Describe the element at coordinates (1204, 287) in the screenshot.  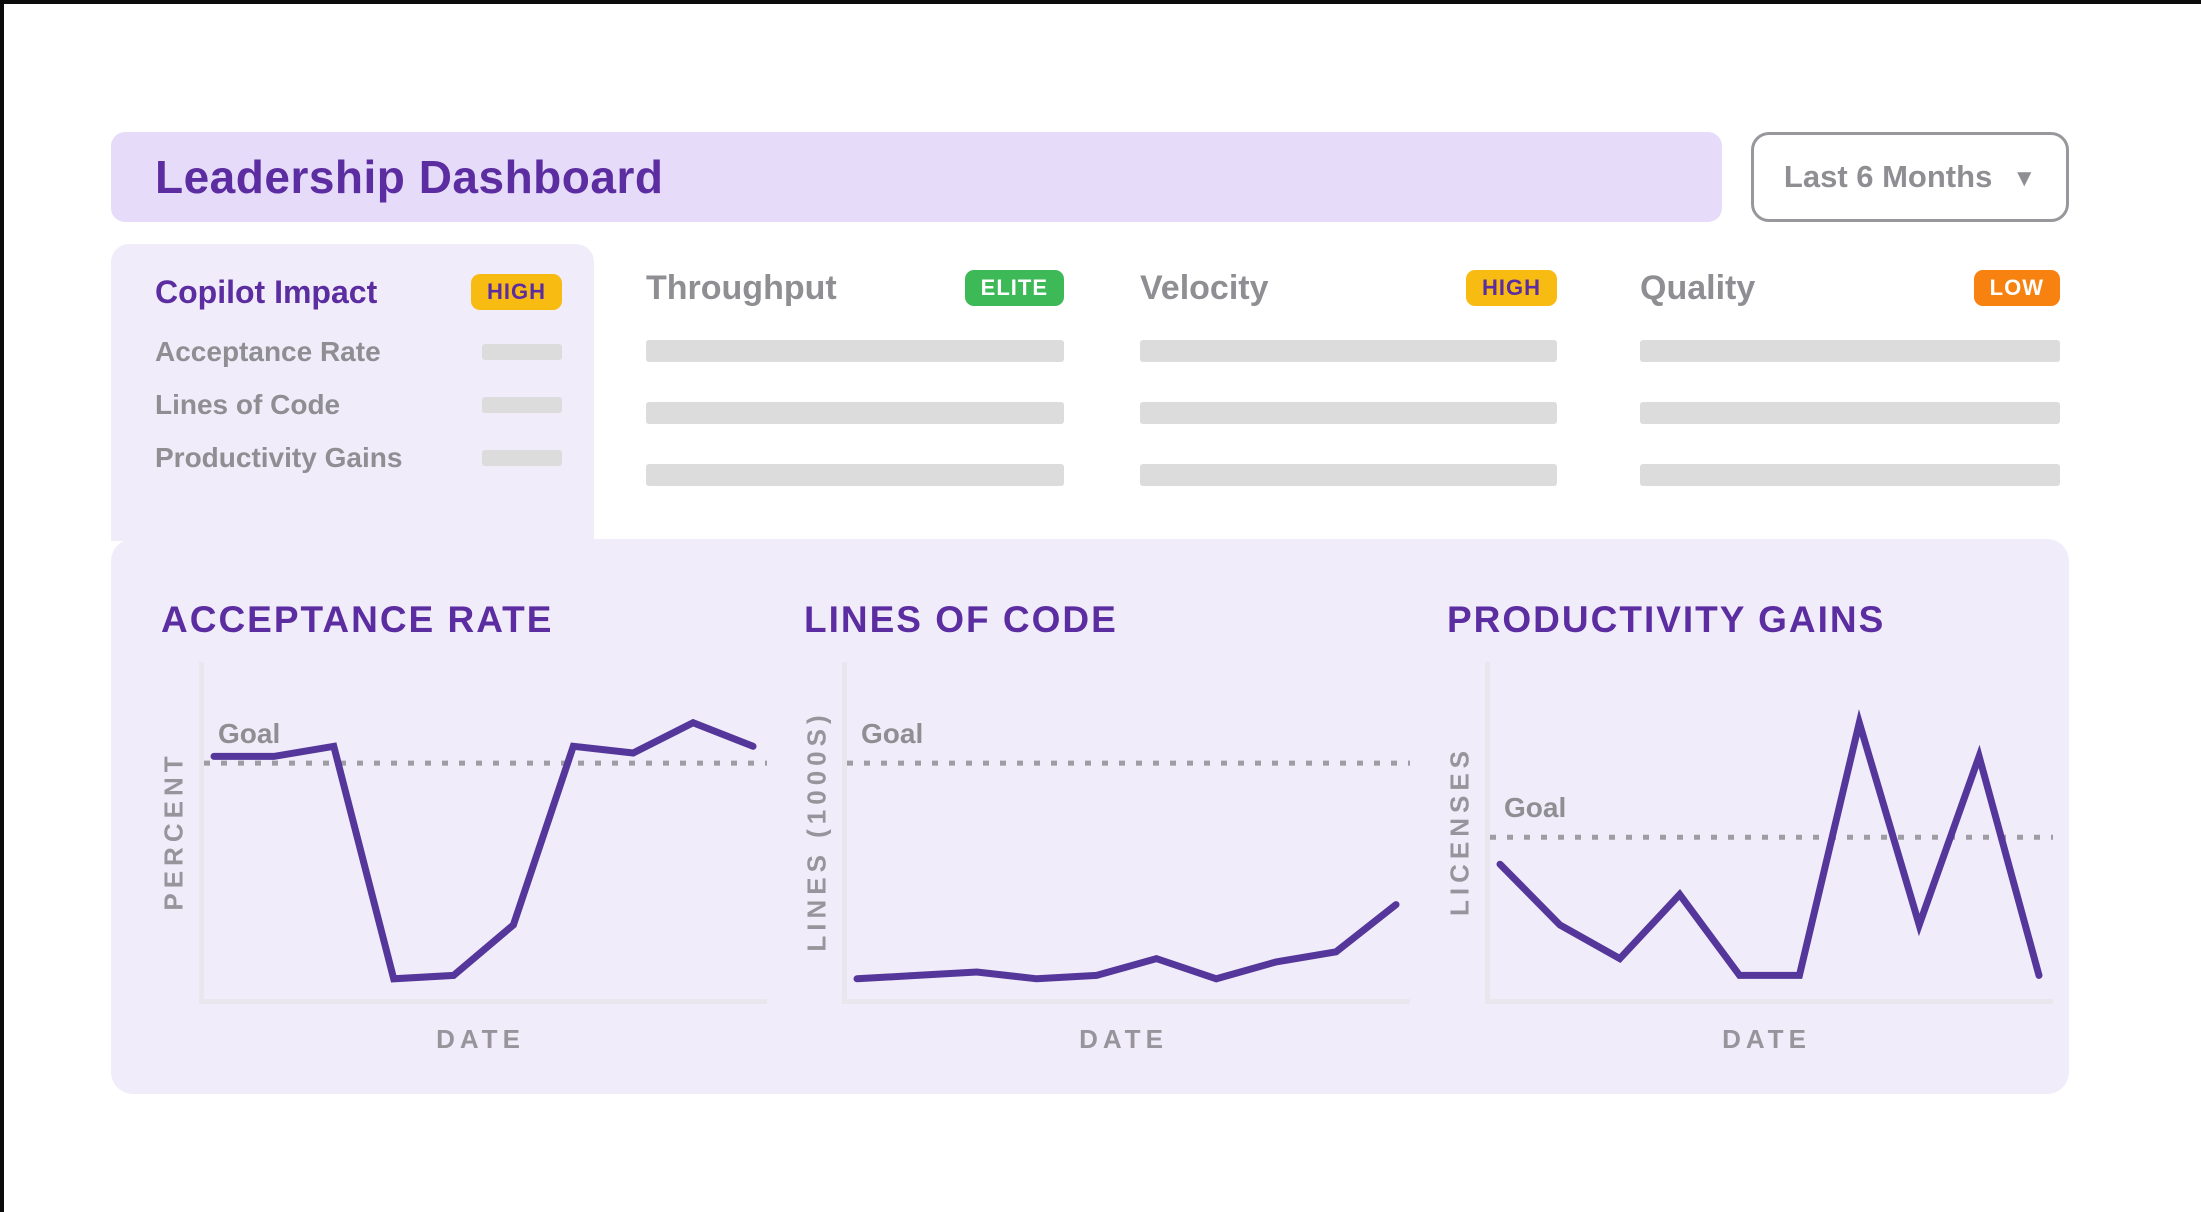
I see `section-title: Velocity` at that location.